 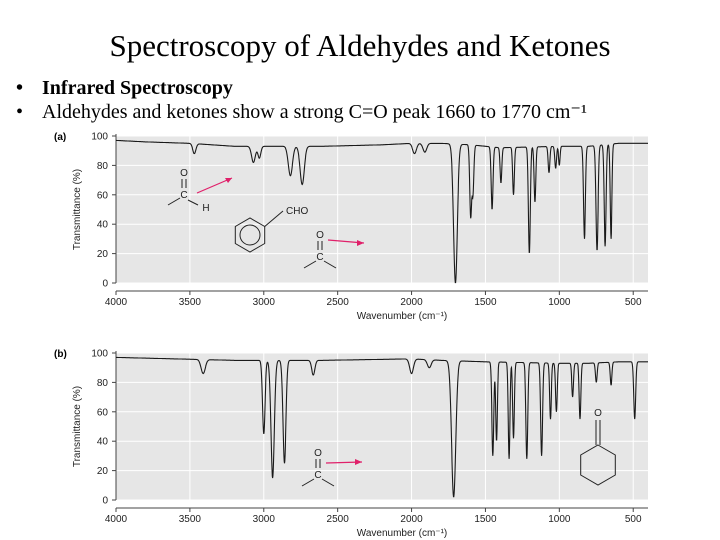 I want to click on annotation-arrow, so click(x=214, y=185).